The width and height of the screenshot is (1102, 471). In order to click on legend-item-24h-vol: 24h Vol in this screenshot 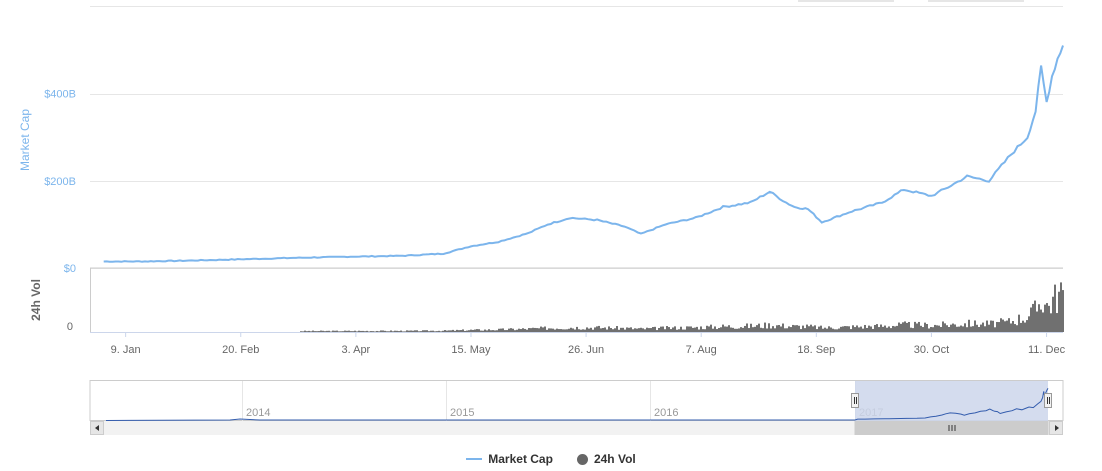, I will do `click(606, 459)`.